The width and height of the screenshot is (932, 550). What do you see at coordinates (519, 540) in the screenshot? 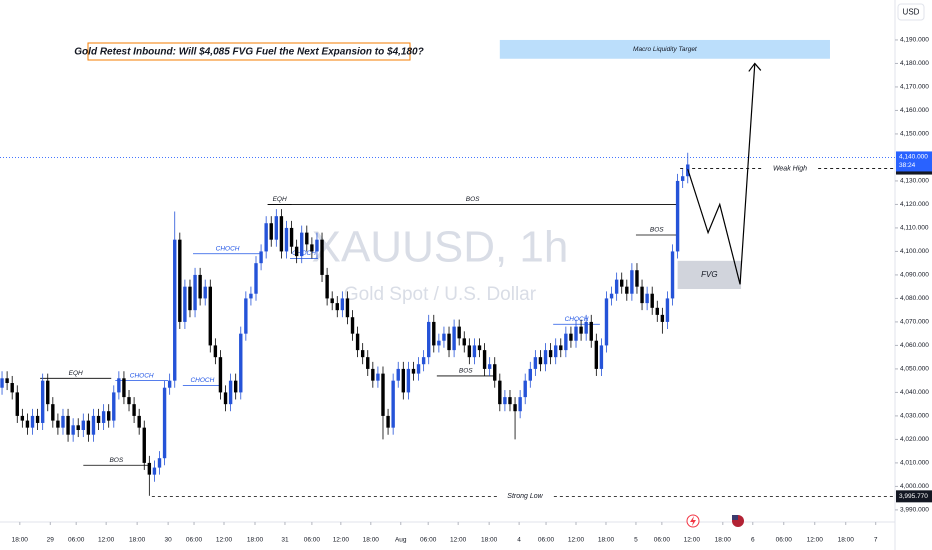
I see `x-tick-label: 4` at bounding box center [519, 540].